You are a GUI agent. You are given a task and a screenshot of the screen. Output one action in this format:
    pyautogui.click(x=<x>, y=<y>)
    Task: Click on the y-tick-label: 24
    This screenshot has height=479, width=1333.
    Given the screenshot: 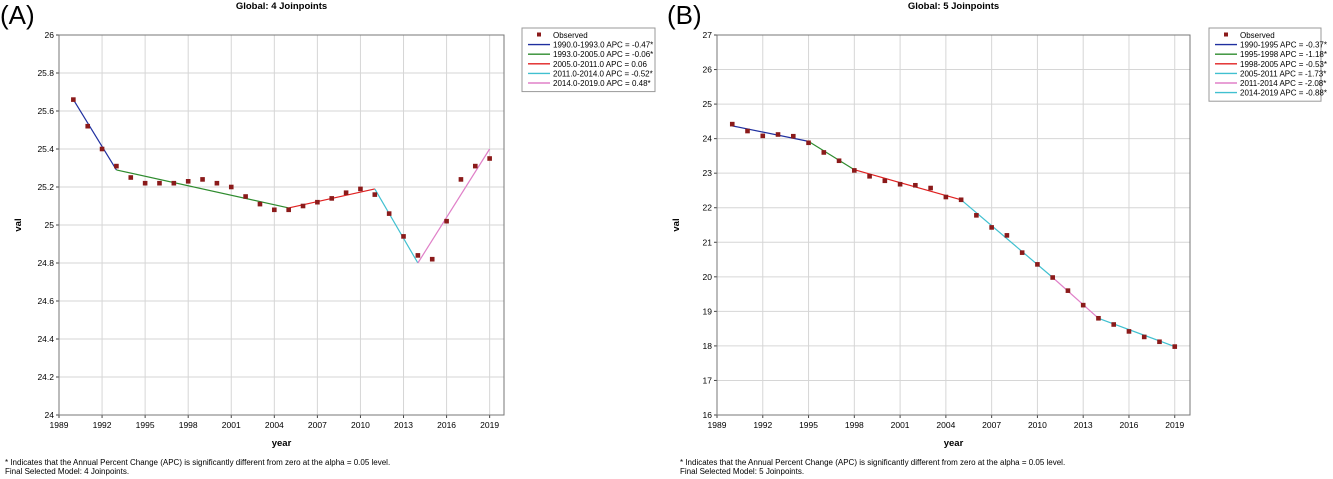 What is the action you would take?
    pyautogui.click(x=50, y=415)
    